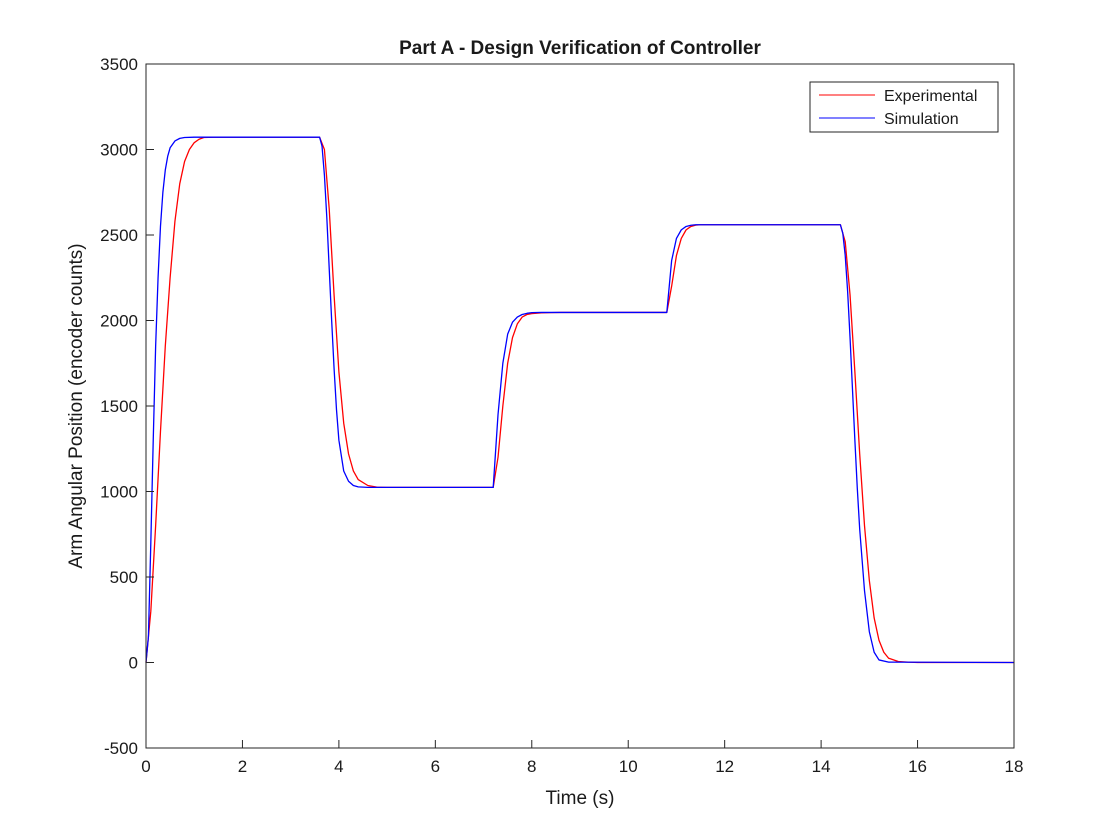 This screenshot has height=840, width=1120. I want to click on x-tick-label: 0, so click(145, 766).